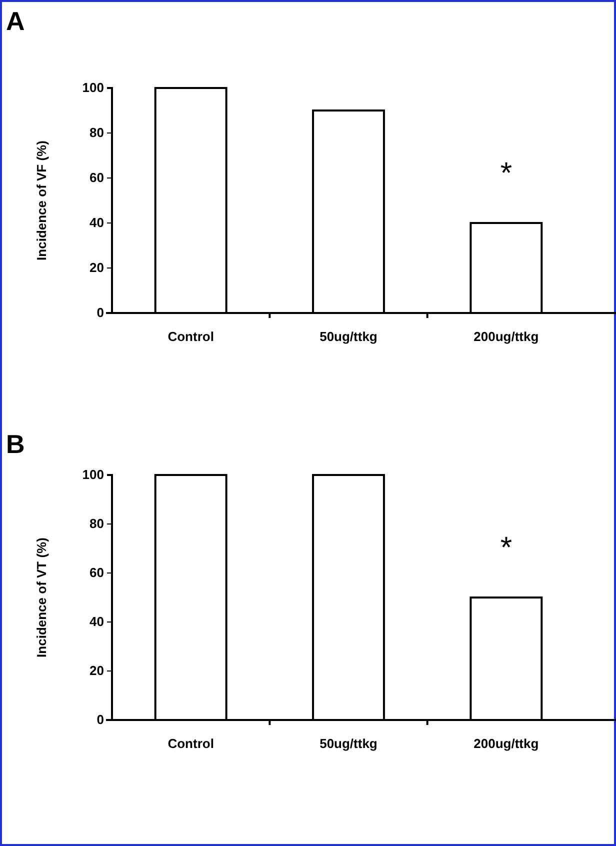 Image resolution: width=616 pixels, height=846 pixels. What do you see at coordinates (41, 598) in the screenshot?
I see `y-axis-title: Incidence of VT (%)` at bounding box center [41, 598].